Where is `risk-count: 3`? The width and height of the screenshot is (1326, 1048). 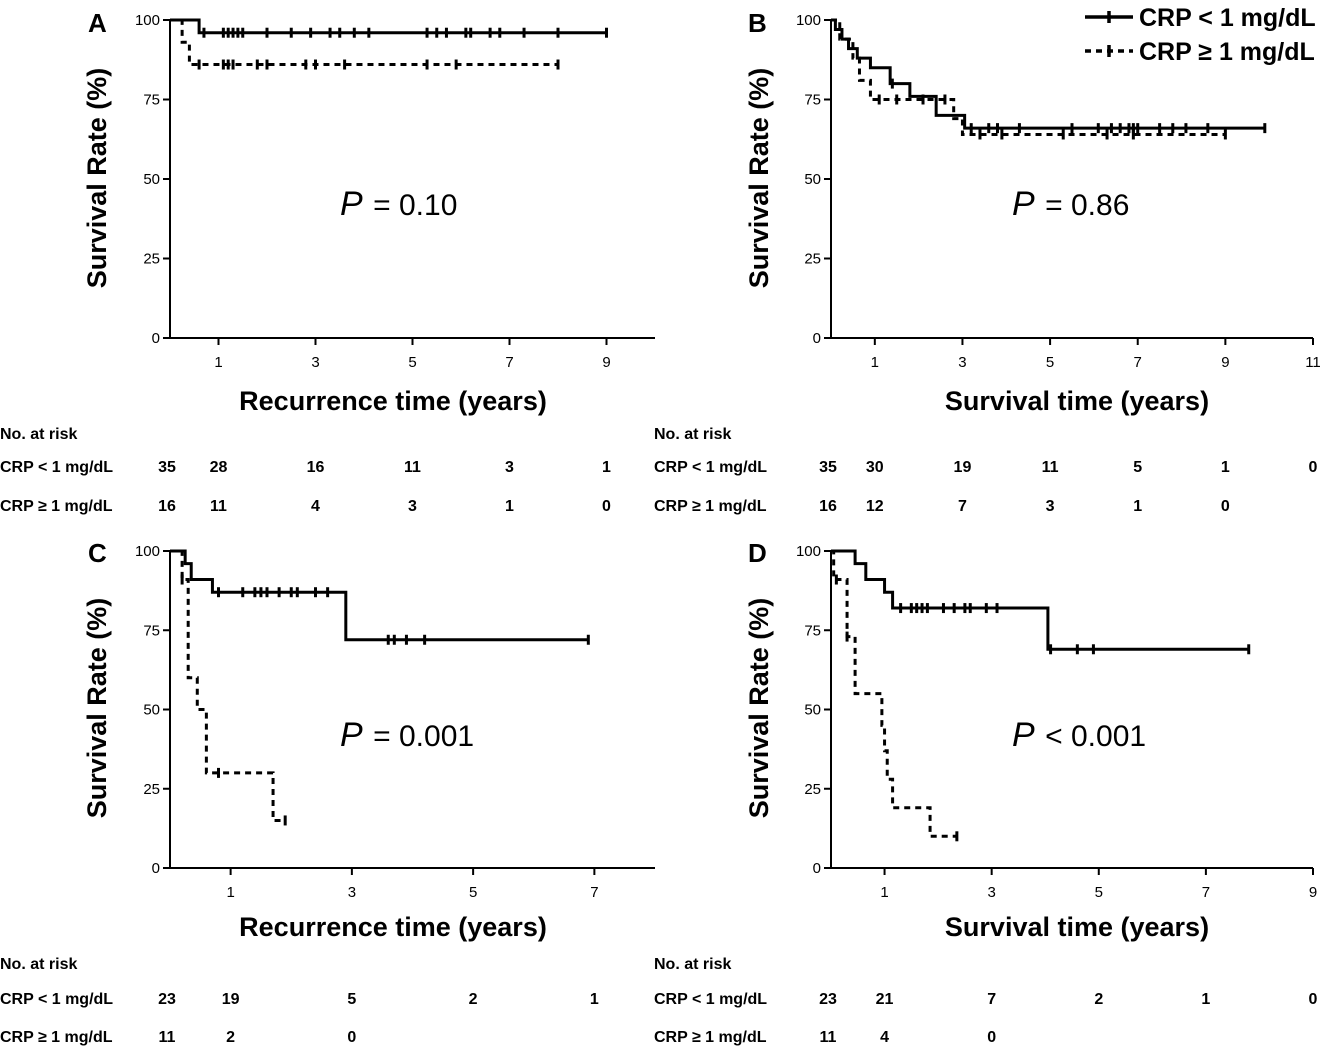 risk-count: 3 is located at coordinates (509, 467).